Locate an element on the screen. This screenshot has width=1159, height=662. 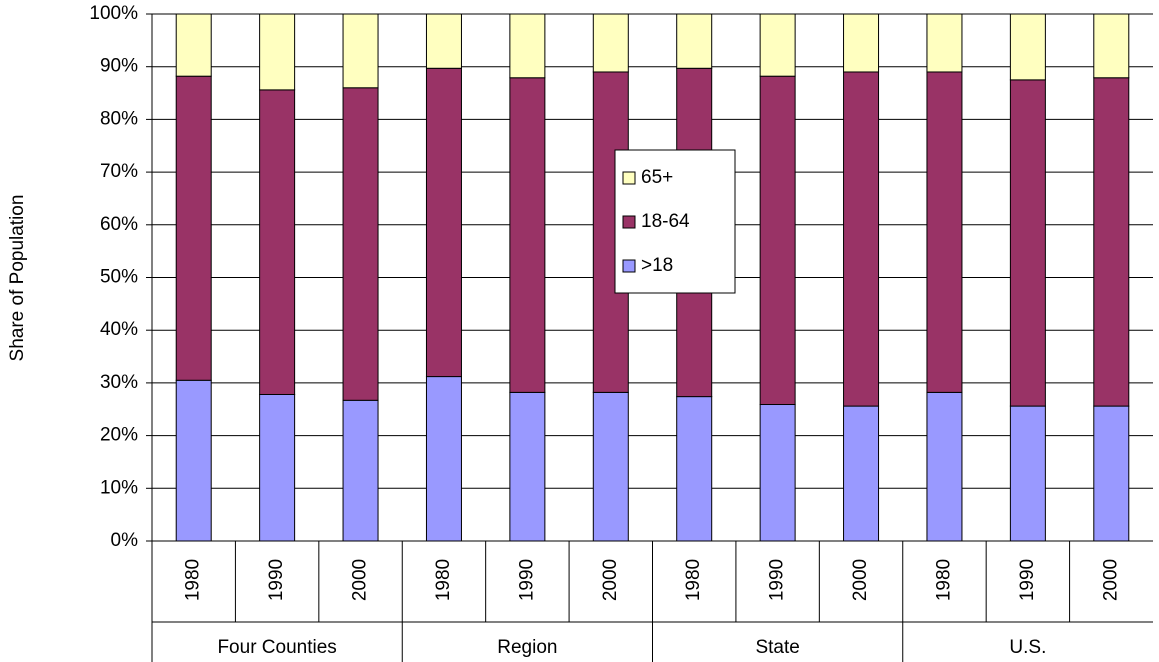
group-label: Four Counties is located at coordinates (276, 647).